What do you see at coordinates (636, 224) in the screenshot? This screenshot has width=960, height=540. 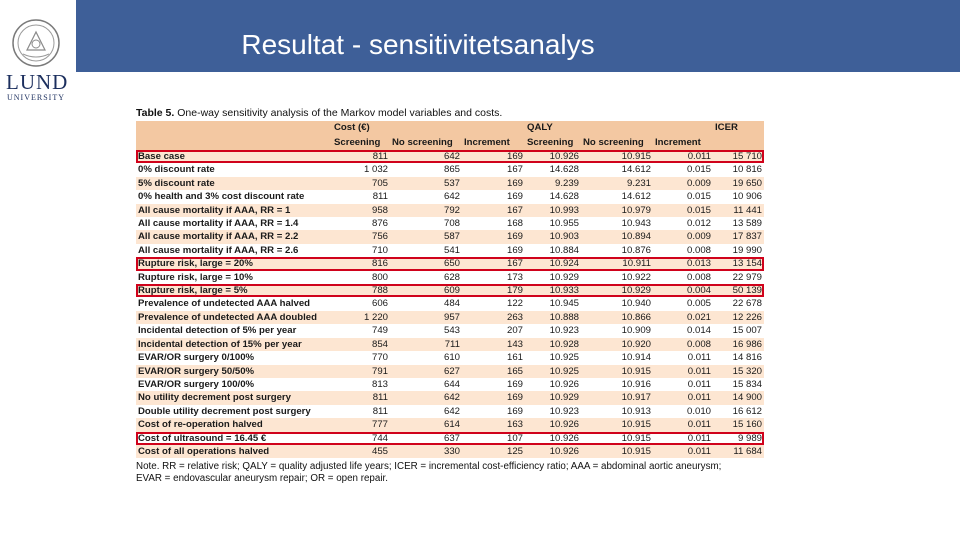 I see `row-value-cell: 10.943` at bounding box center [636, 224].